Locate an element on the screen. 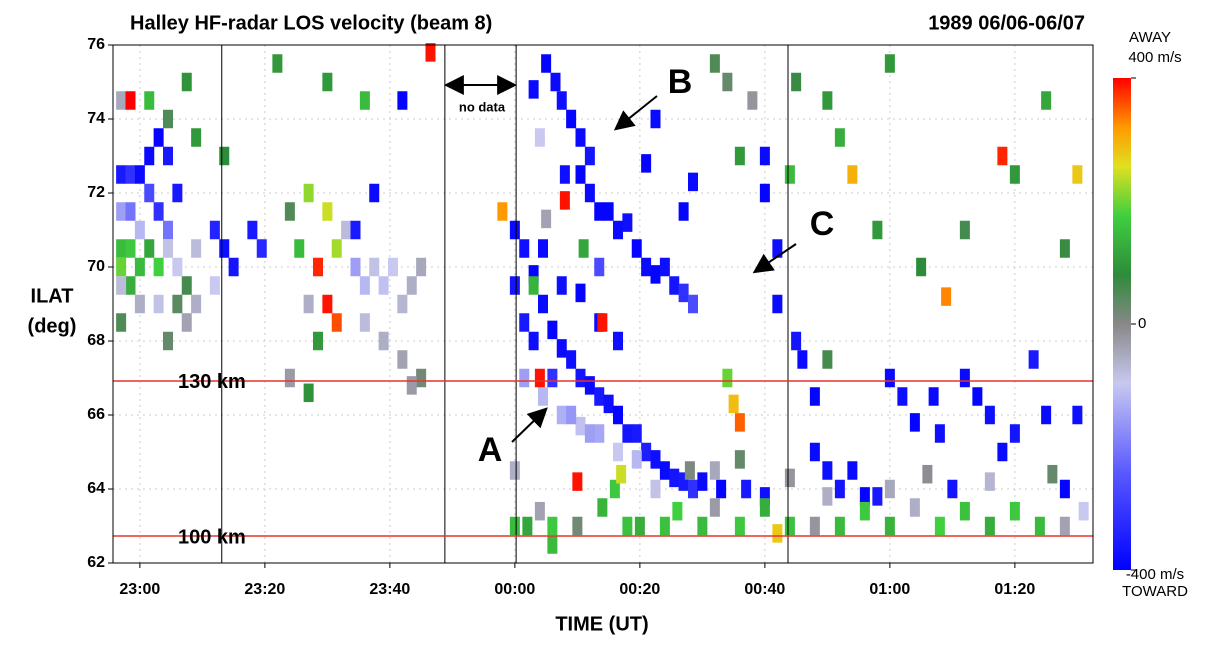 Image resolution: width=1211 pixels, height=649 pixels. annotation: A is located at coordinates (490, 450).